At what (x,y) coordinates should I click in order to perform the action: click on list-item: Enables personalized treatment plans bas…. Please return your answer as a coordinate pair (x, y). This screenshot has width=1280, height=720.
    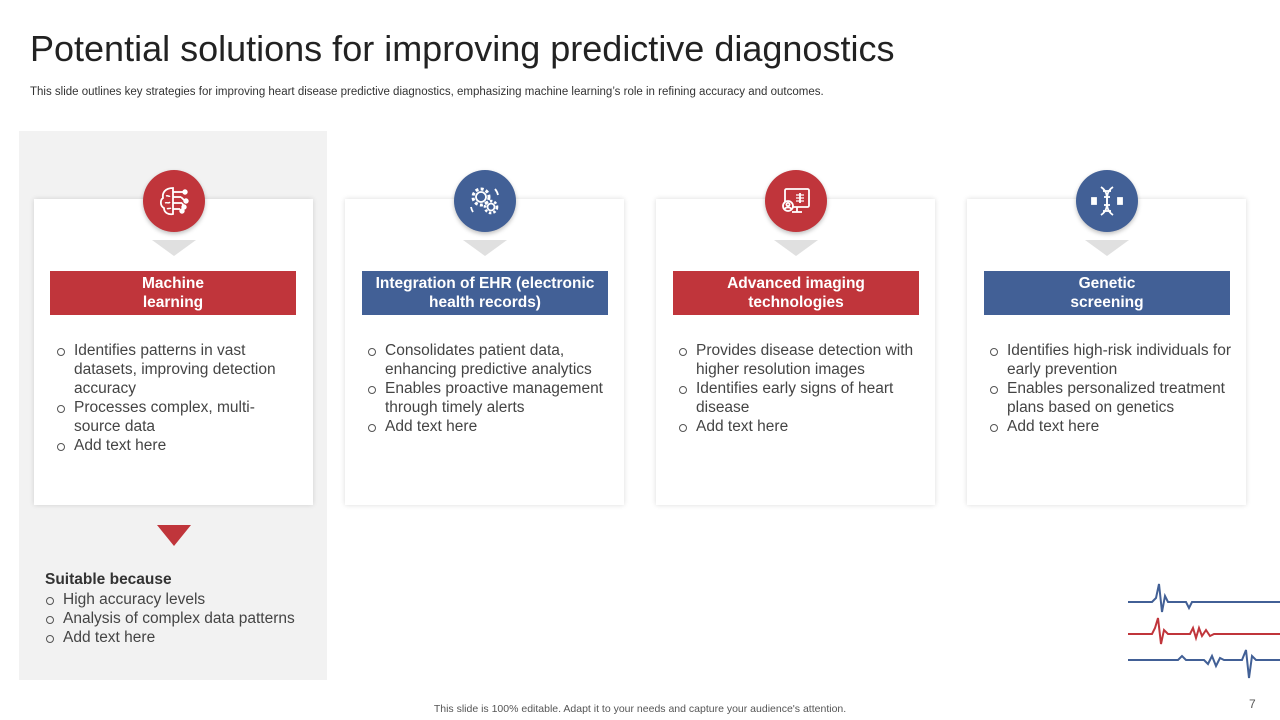
    Looking at the image, I should click on (1111, 398).